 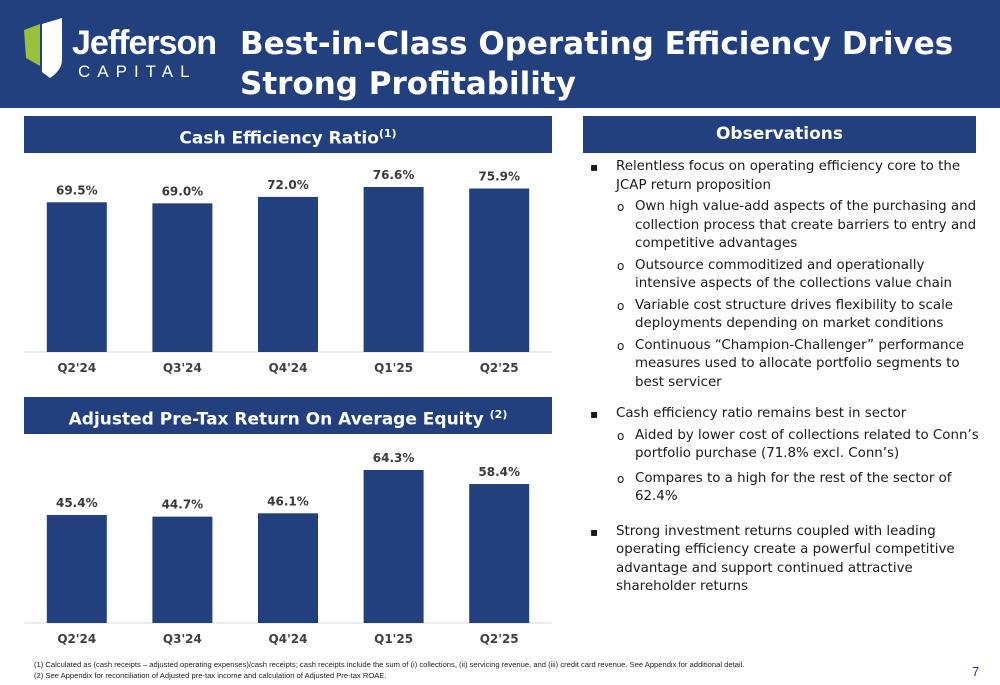 What do you see at coordinates (779, 134) in the screenshot?
I see `observations-header: Observations` at bounding box center [779, 134].